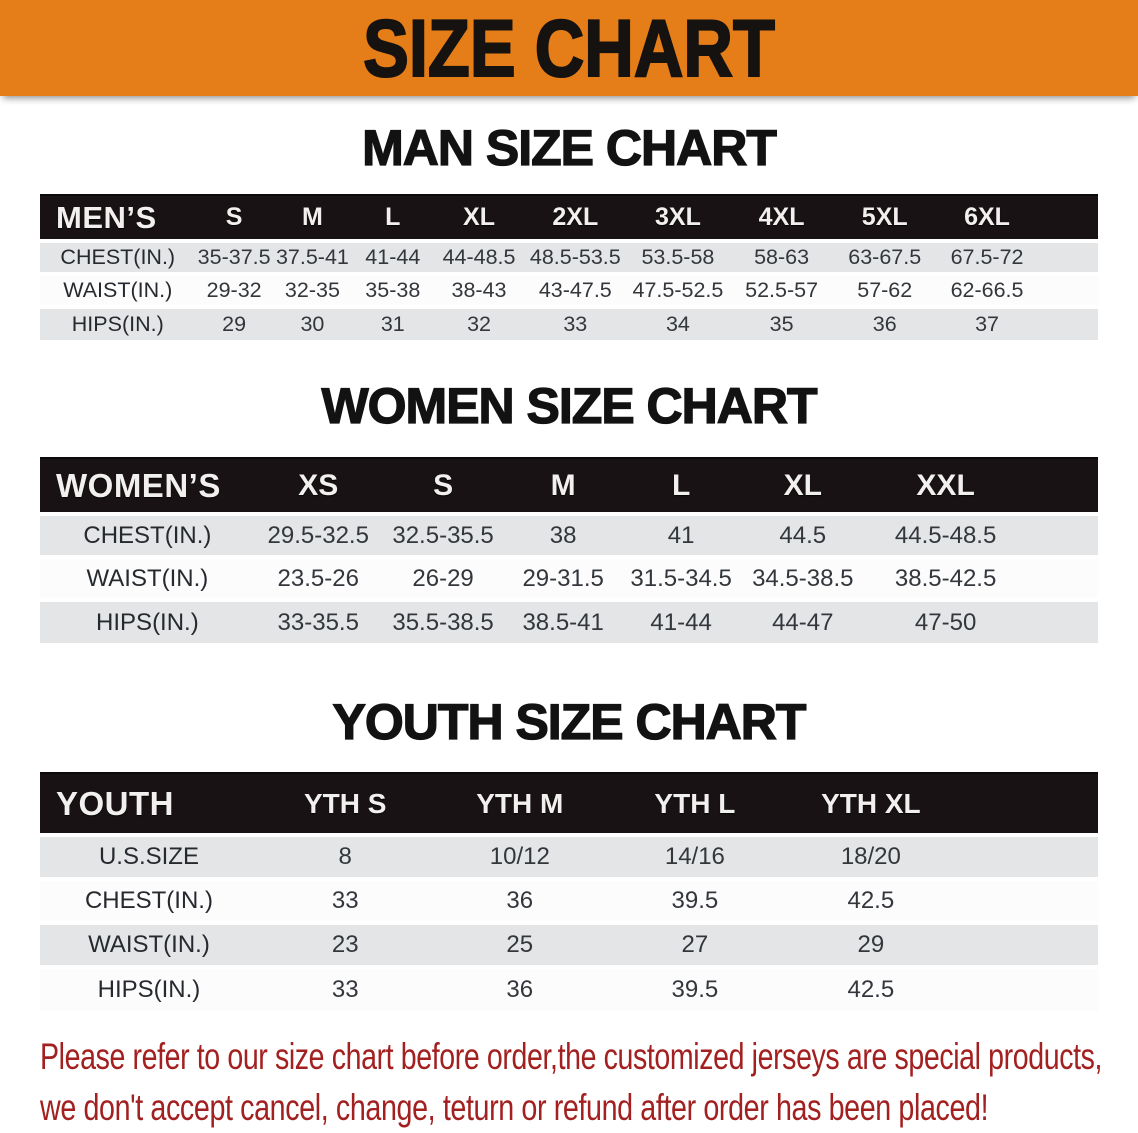  What do you see at coordinates (234, 256) in the screenshot?
I see `size-value-cell: 35-37.5` at bounding box center [234, 256].